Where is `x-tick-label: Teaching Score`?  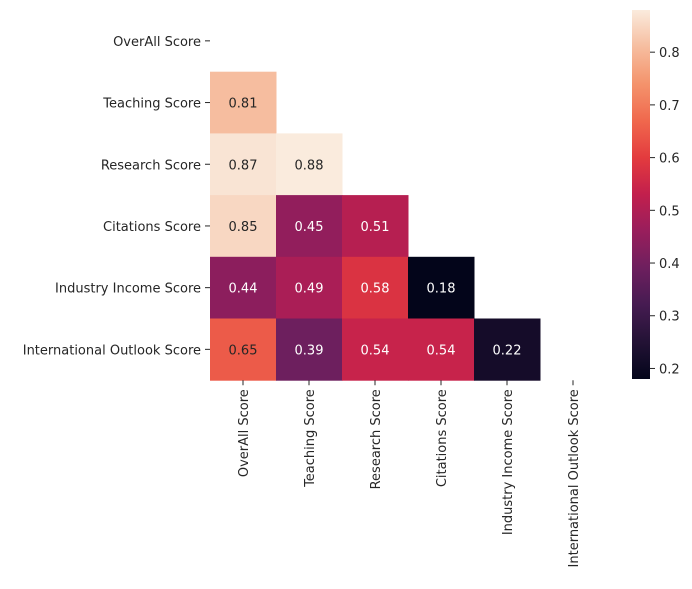 x-tick-label: Teaching Score is located at coordinates (310, 438).